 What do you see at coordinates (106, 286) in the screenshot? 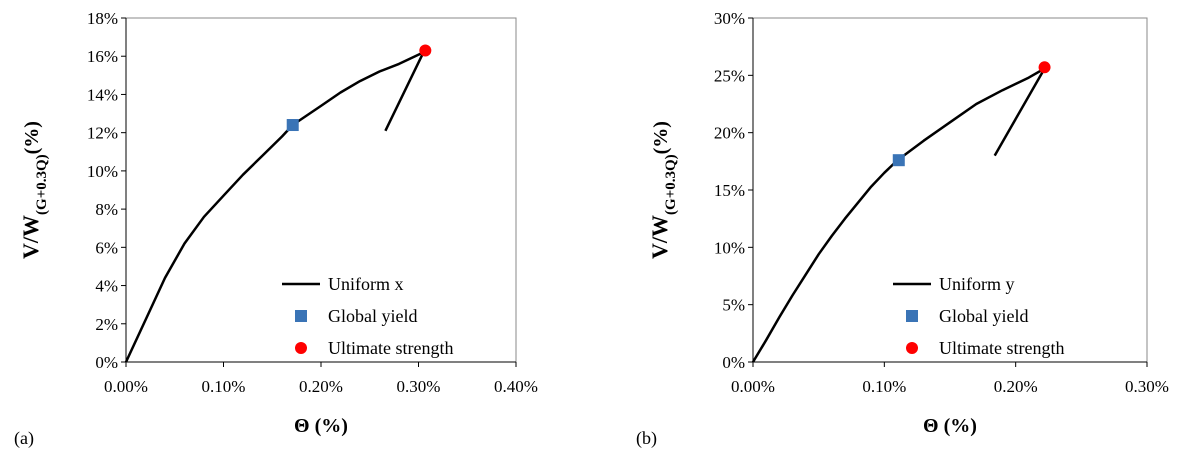
I see `y-tick-label: 4%` at bounding box center [106, 286].